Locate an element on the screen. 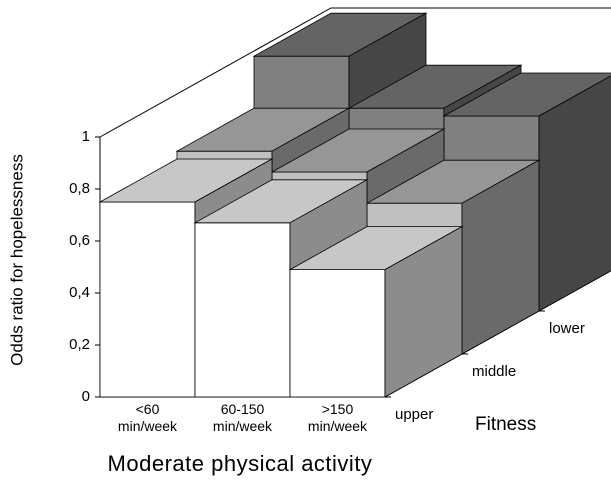  y-axis-title: Odds ratio for hopelessness is located at coordinates (16, 260).